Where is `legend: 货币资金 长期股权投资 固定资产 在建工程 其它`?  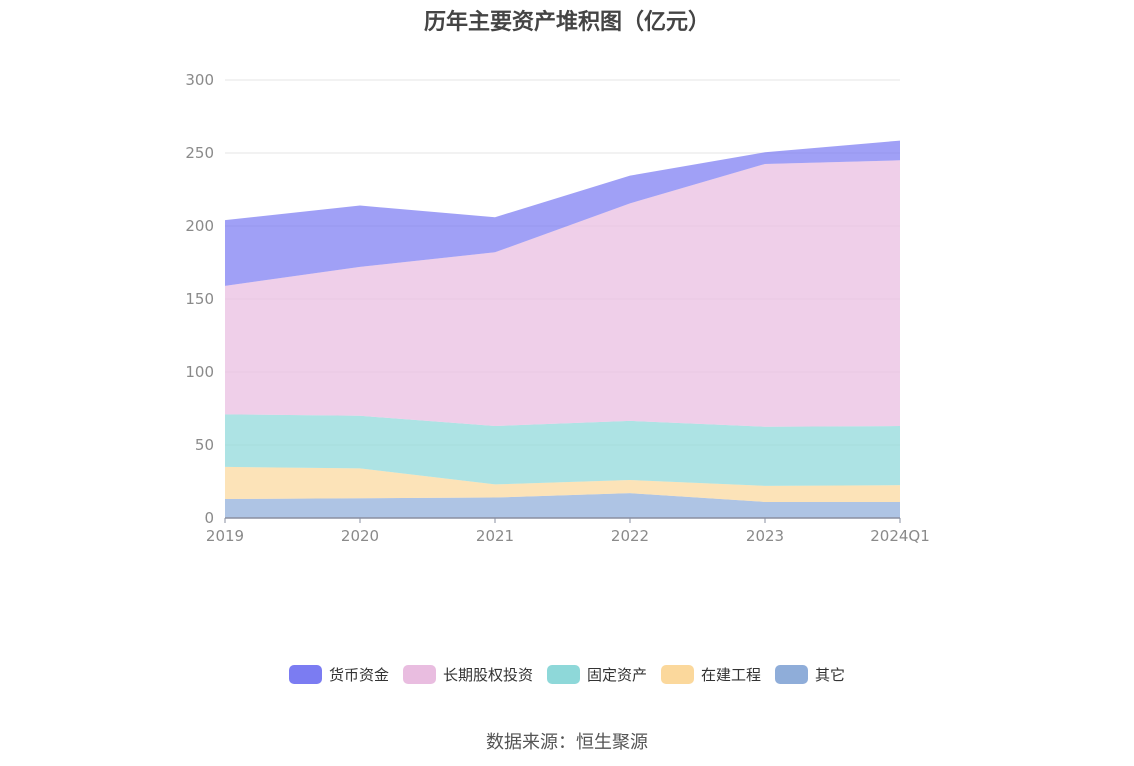 legend: 货币资金 长期股权投资 固定资产 在建工程 其它 is located at coordinates (567, 674).